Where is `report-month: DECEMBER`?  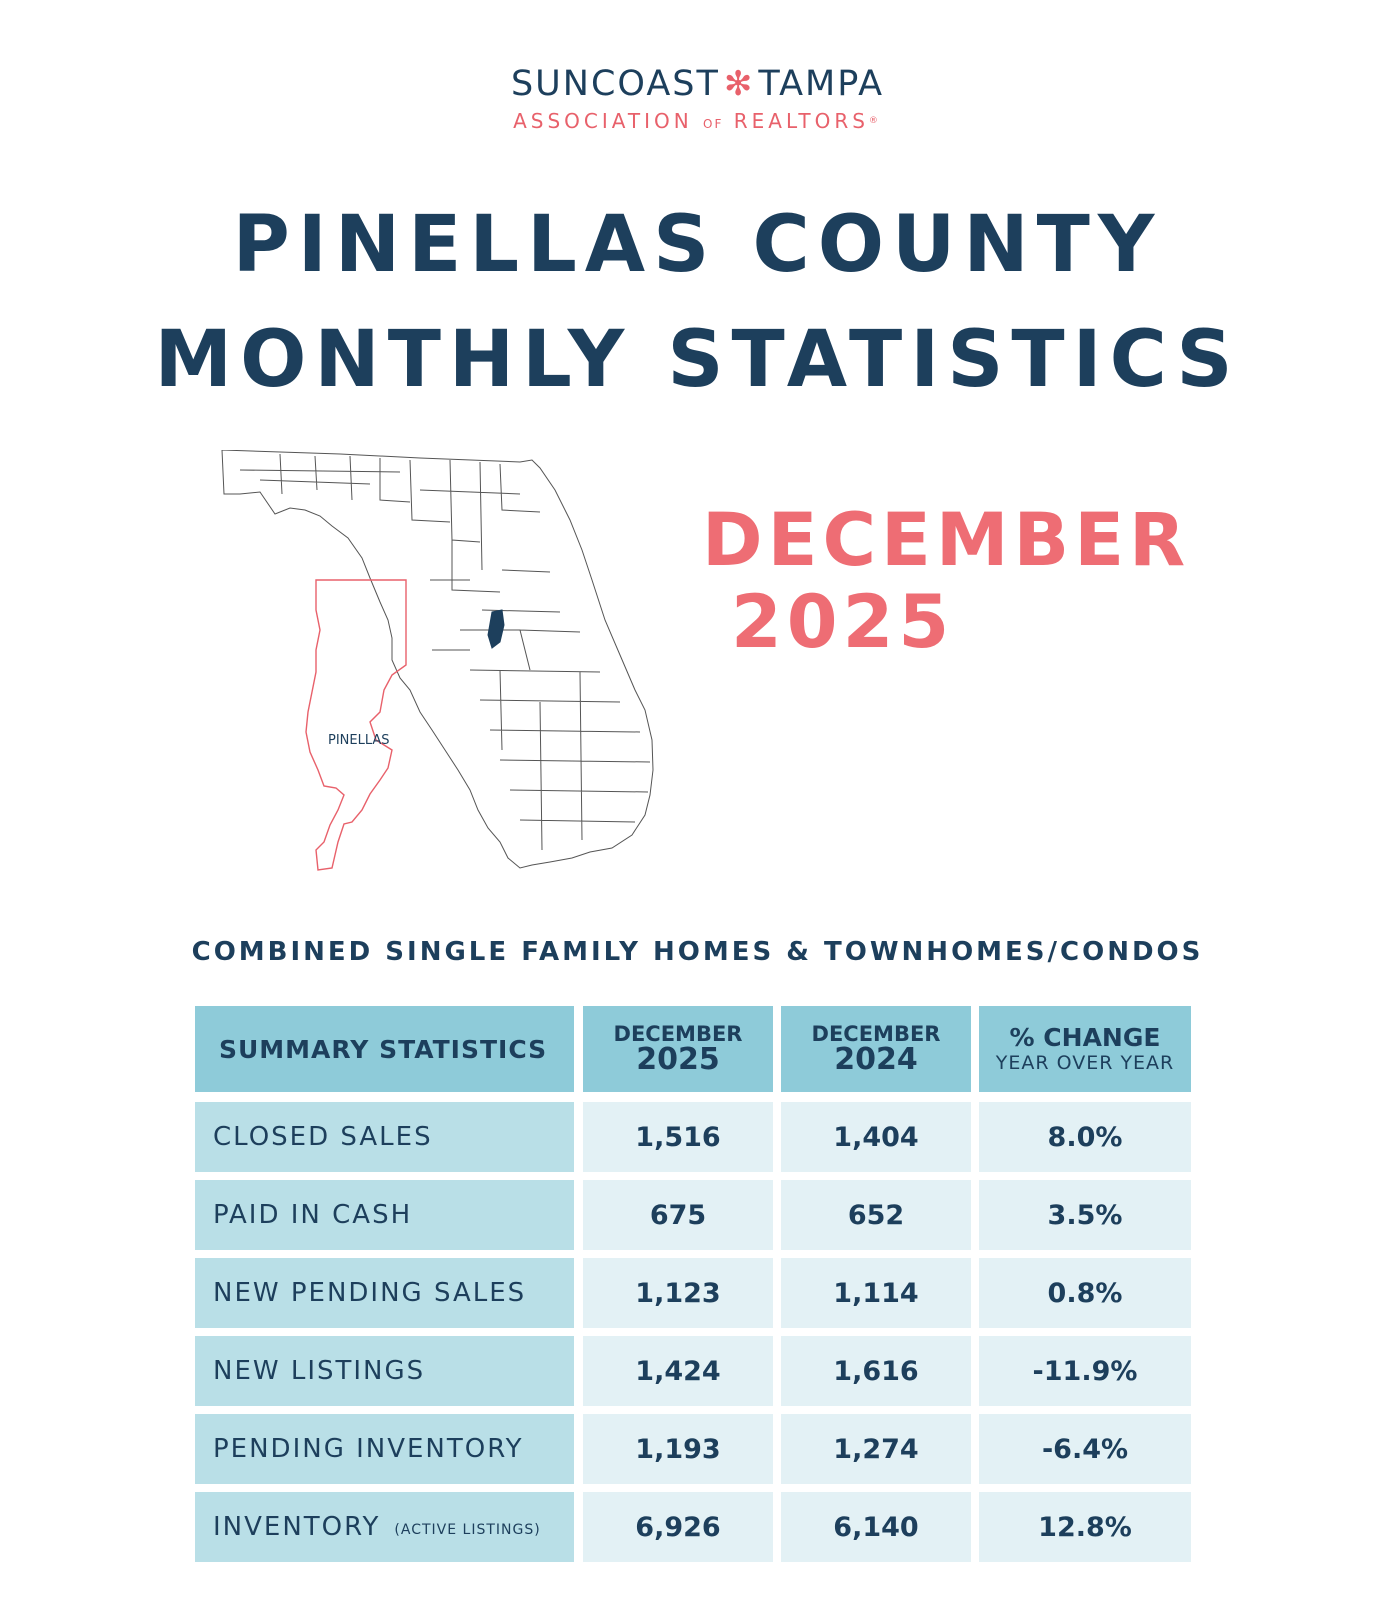
report-month: DECEMBER is located at coordinates (946, 540).